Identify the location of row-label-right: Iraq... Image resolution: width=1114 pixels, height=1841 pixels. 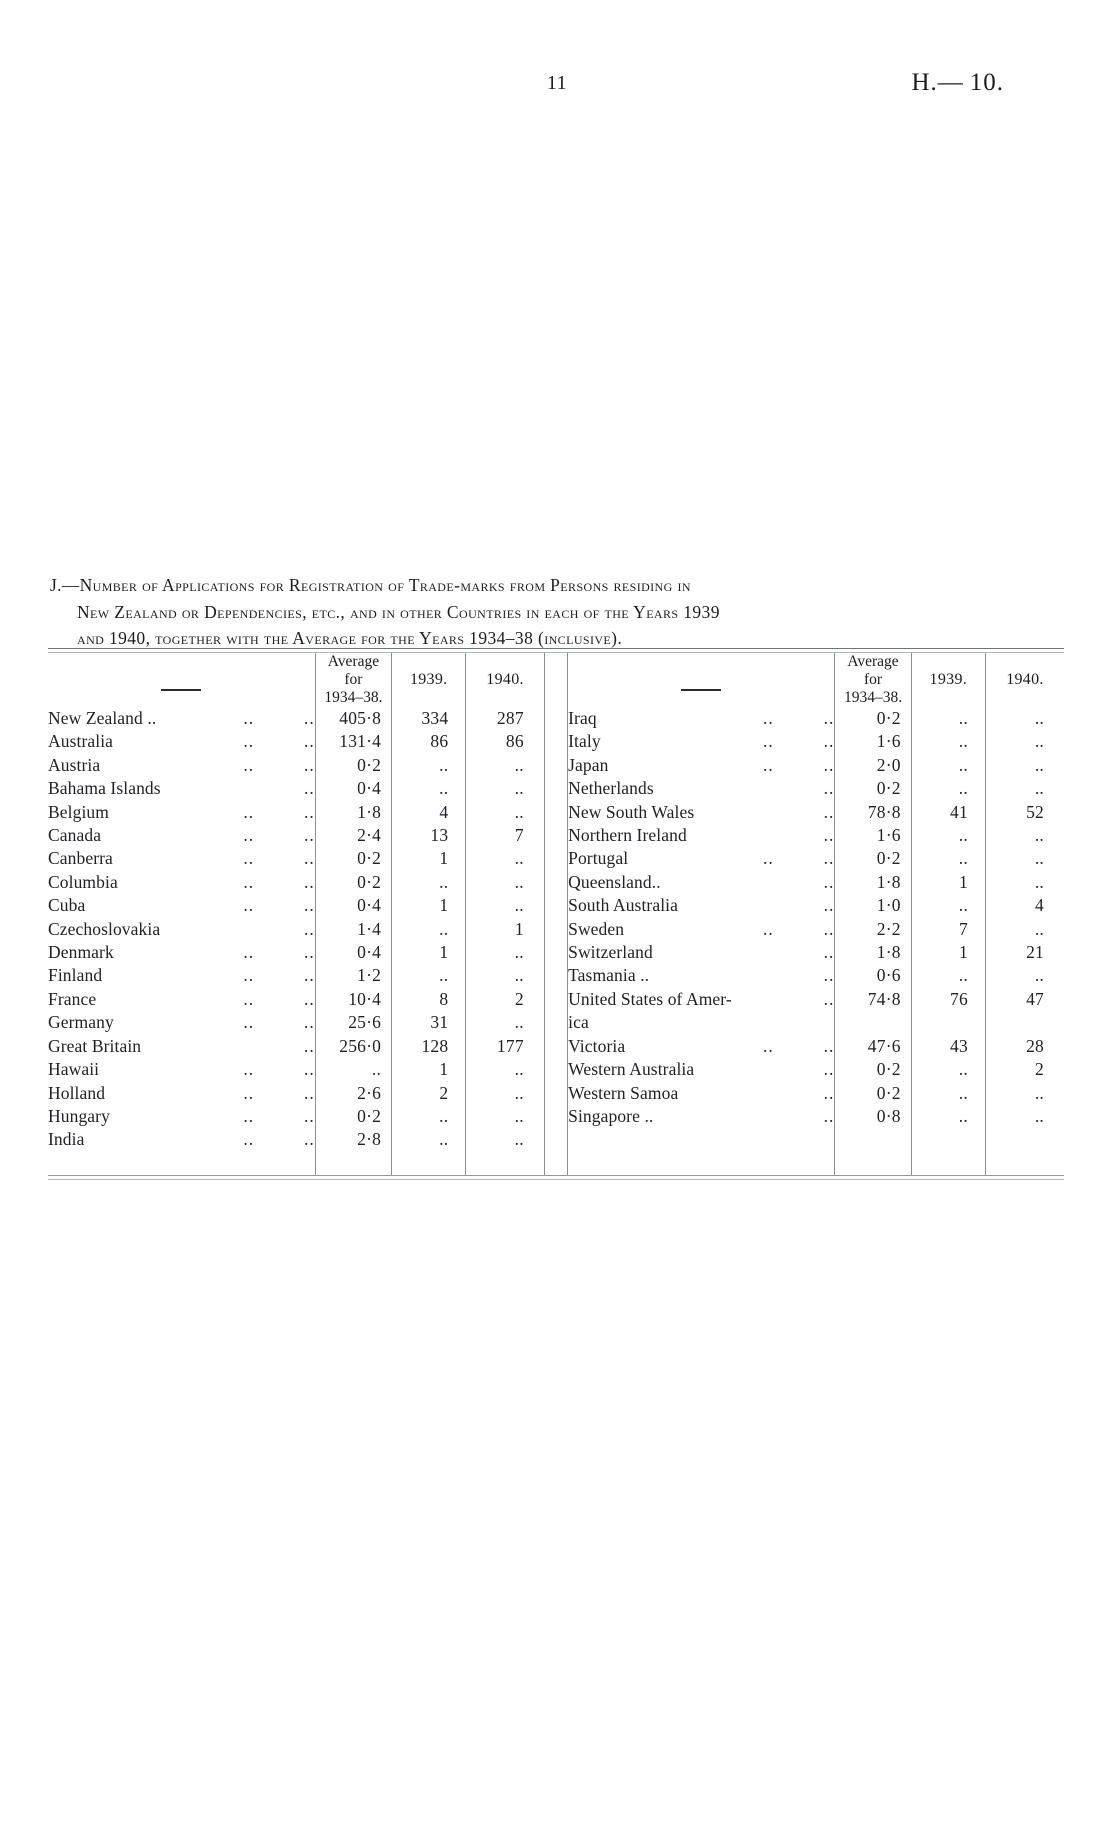
(674, 718).